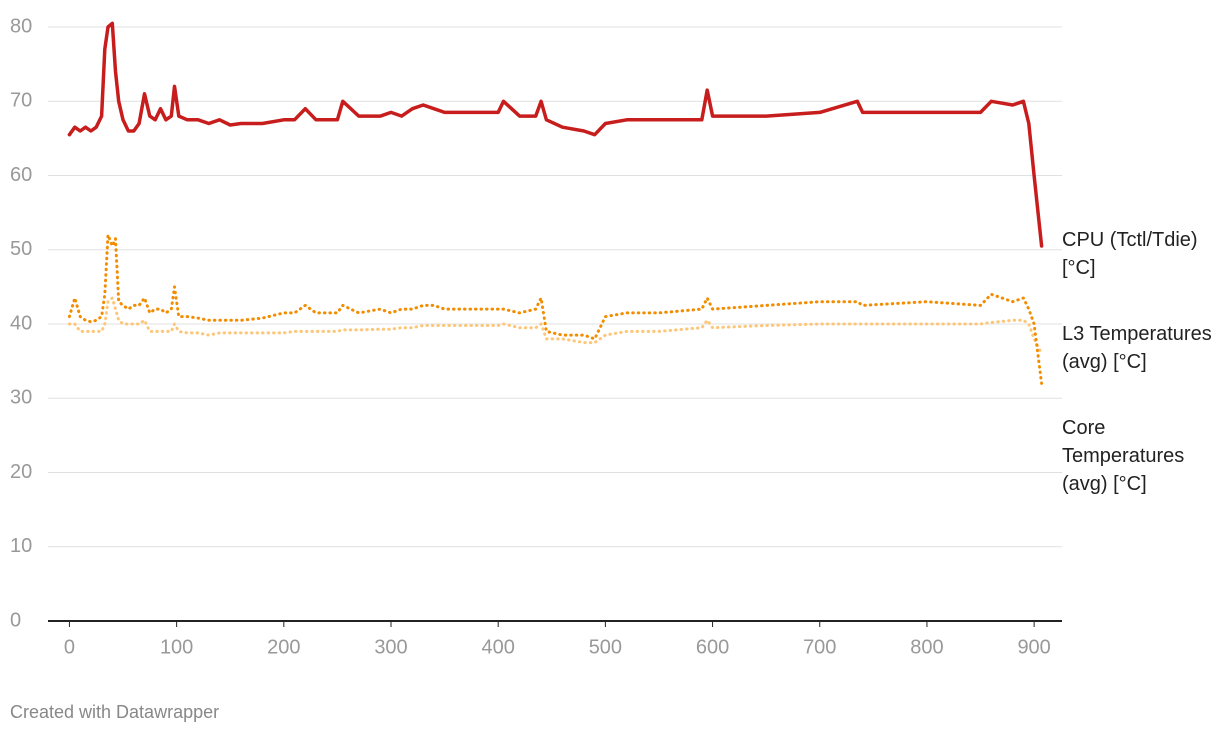 Image resolution: width=1220 pixels, height=738 pixels. I want to click on x-tick-label: 0, so click(69, 647).